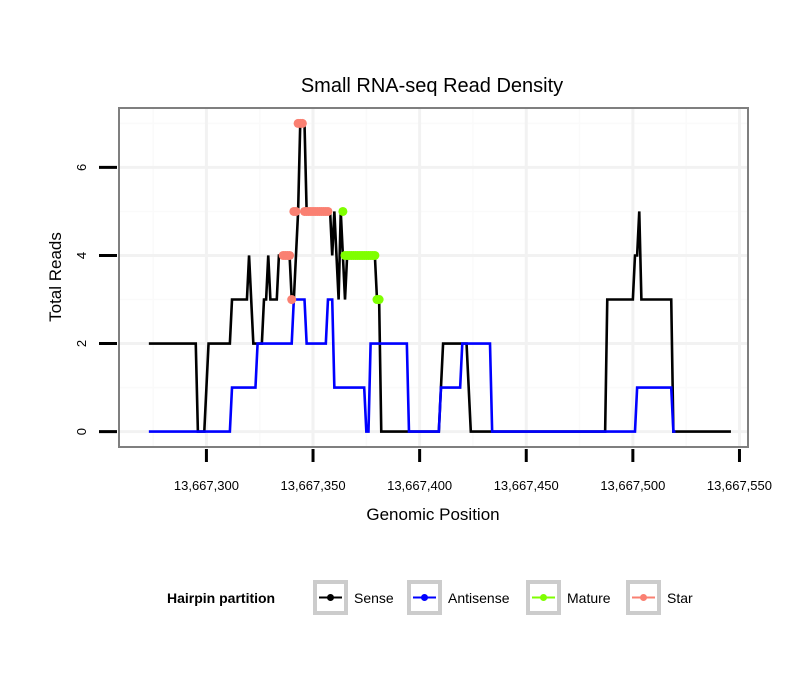 The image size is (810, 695). I want to click on series-antisense, so click(412, 365).